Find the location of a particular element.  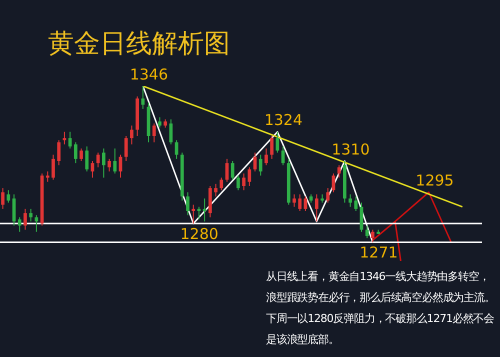

data-label: 1295 is located at coordinates (435, 181).